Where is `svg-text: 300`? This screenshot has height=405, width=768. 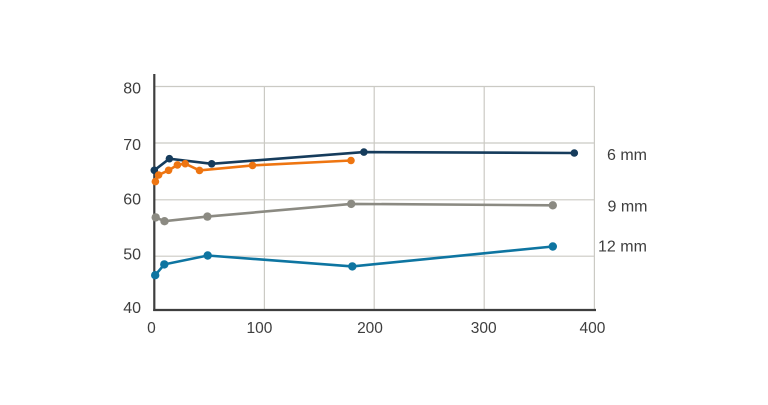 svg-text: 300 is located at coordinates (484, 328).